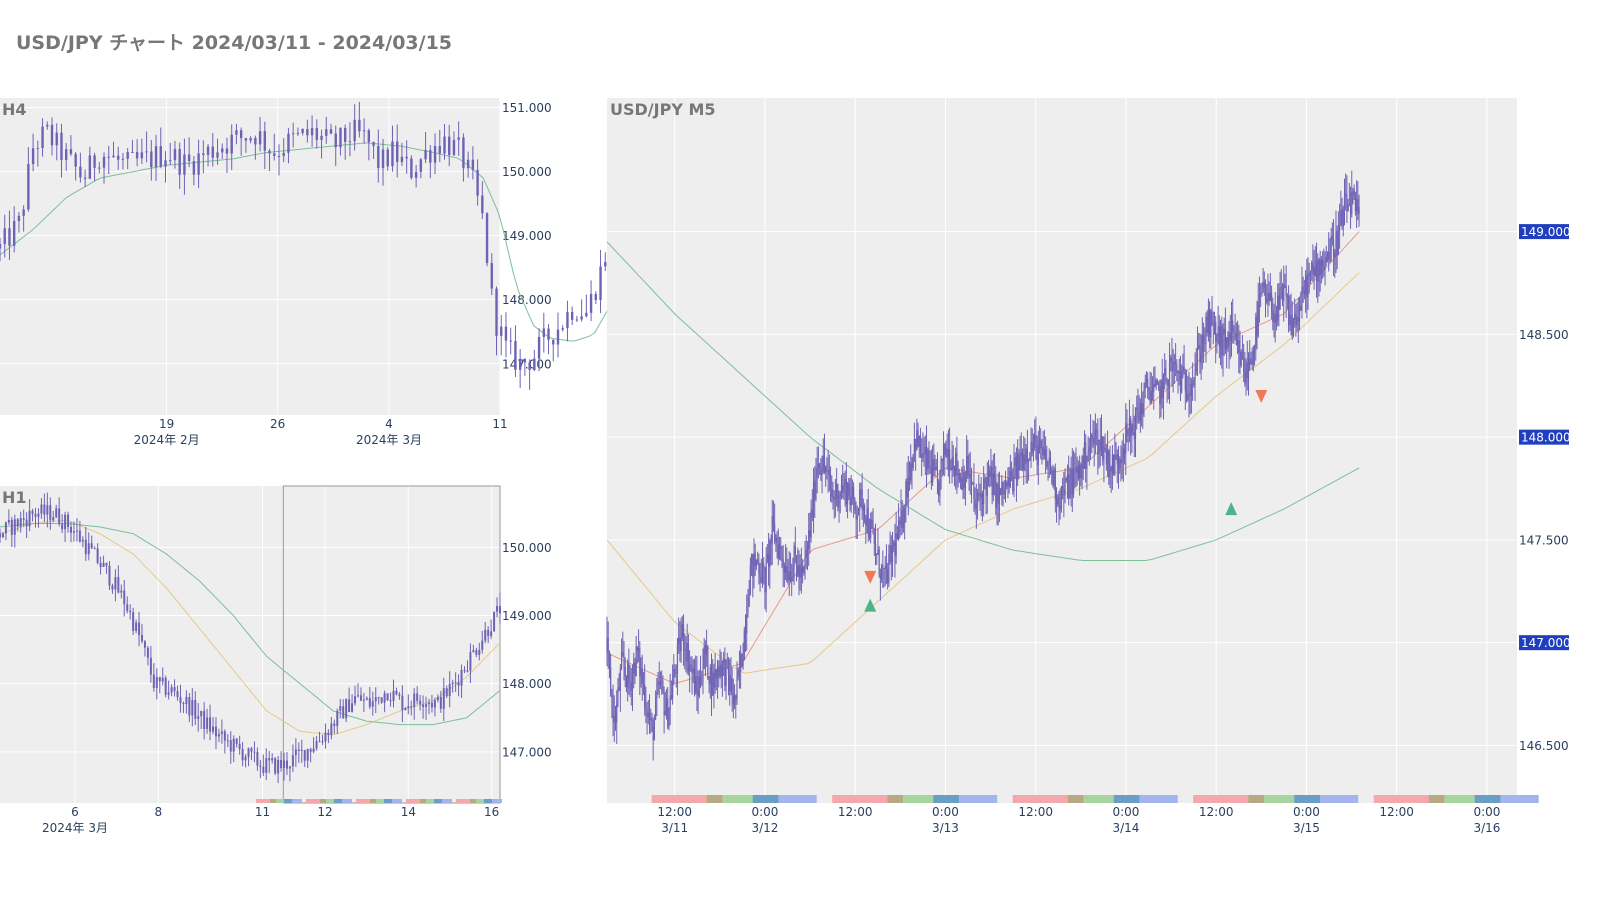 The width and height of the screenshot is (1600, 900). Describe the element at coordinates (250, 627) in the screenshot. I see `ma_mid-line` at that location.